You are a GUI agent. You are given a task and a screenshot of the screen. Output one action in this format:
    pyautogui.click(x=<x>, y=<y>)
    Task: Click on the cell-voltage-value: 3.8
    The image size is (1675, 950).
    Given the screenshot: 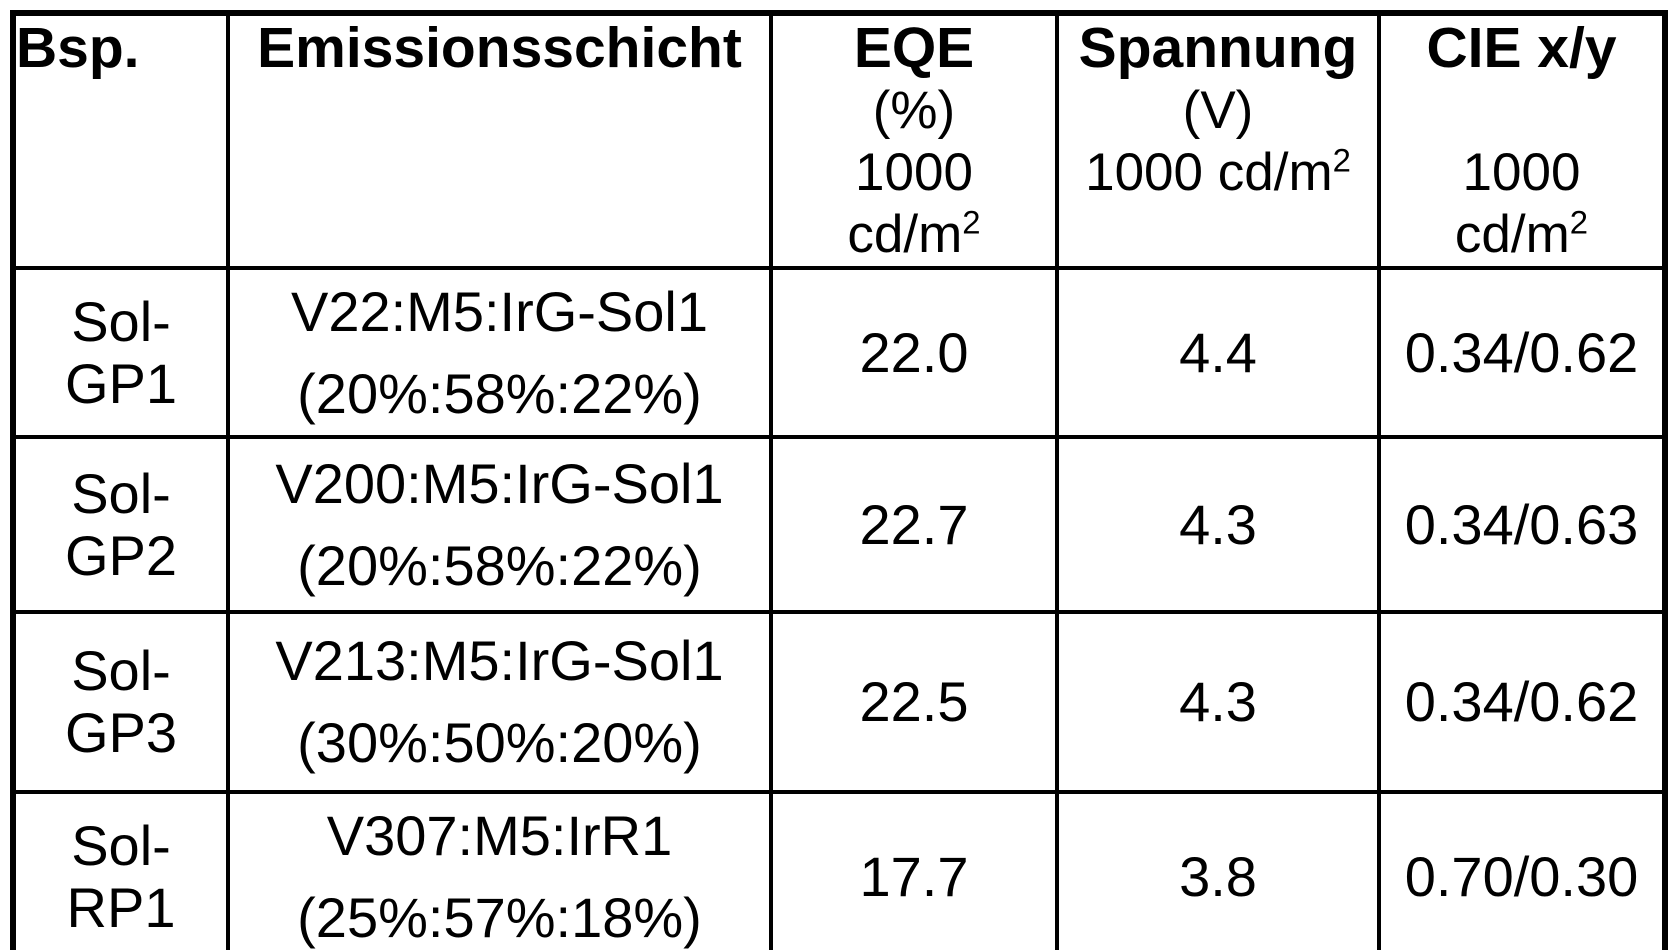 What is the action you would take?
    pyautogui.click(x=1218, y=870)
    